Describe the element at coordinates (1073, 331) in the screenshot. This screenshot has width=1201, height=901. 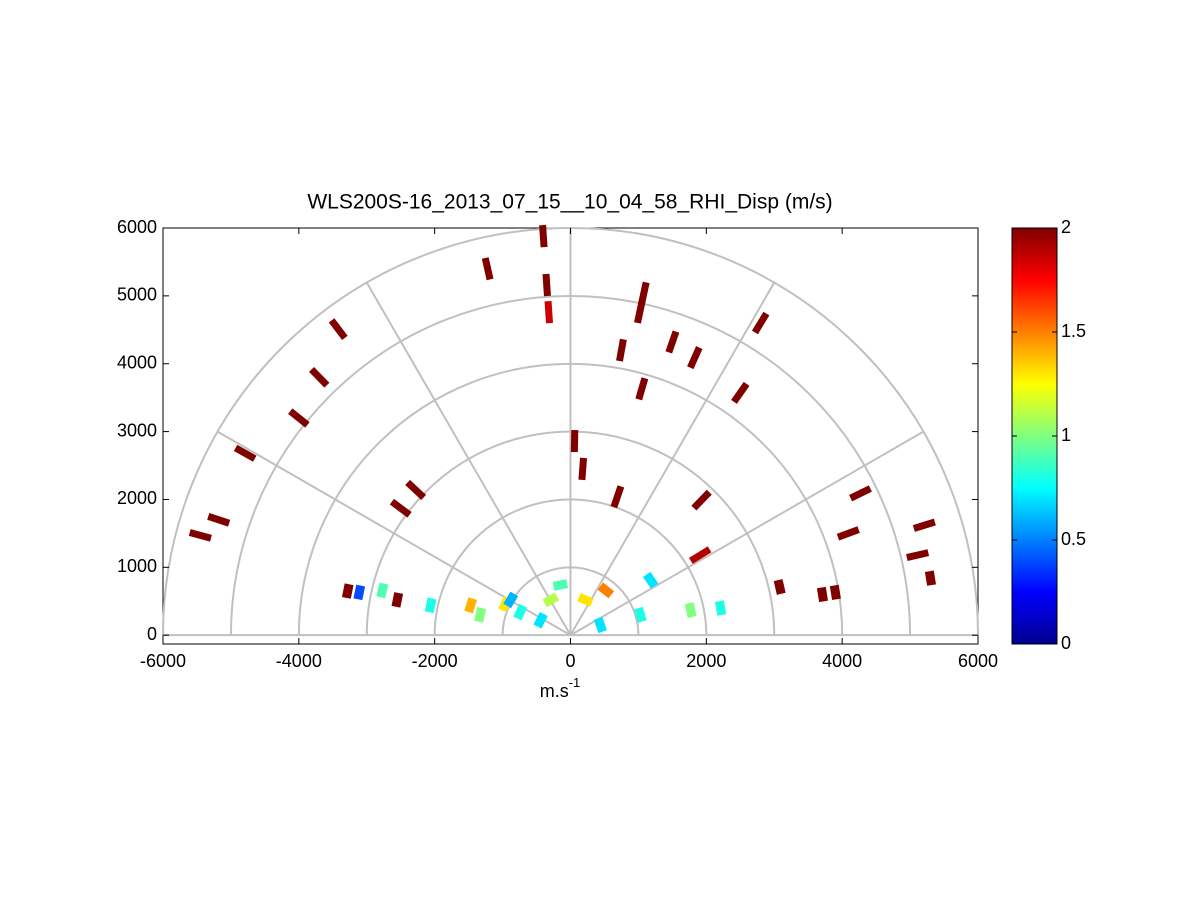
I see `colorbar-tick-label: 1.5` at that location.